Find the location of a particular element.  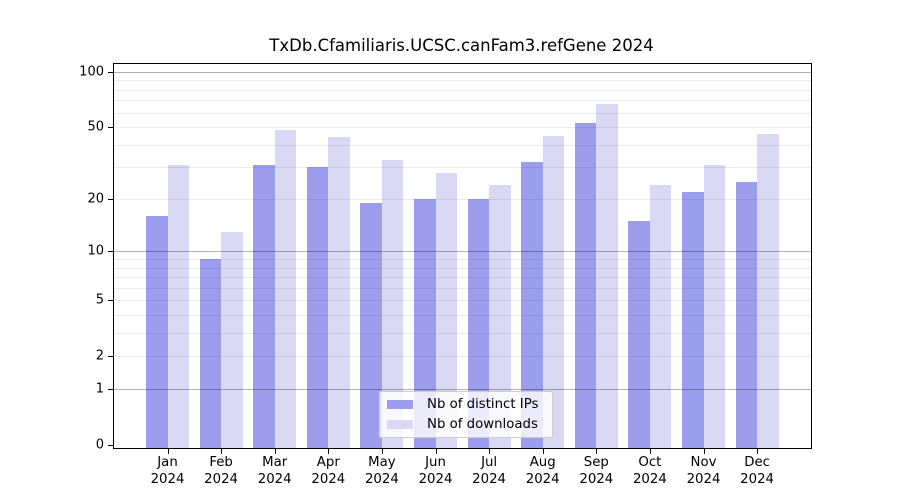

x-tick-sep is located at coordinates (597, 451).